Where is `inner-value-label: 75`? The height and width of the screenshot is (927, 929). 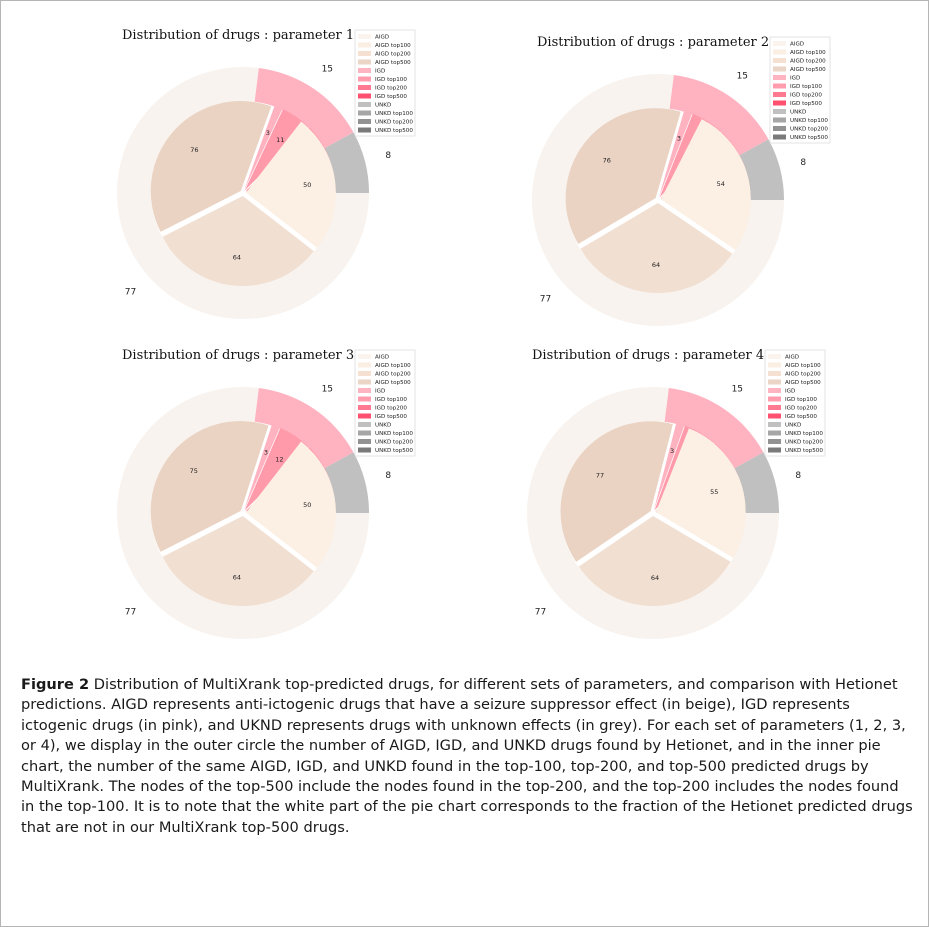 inner-value-label: 75 is located at coordinates (194, 471).